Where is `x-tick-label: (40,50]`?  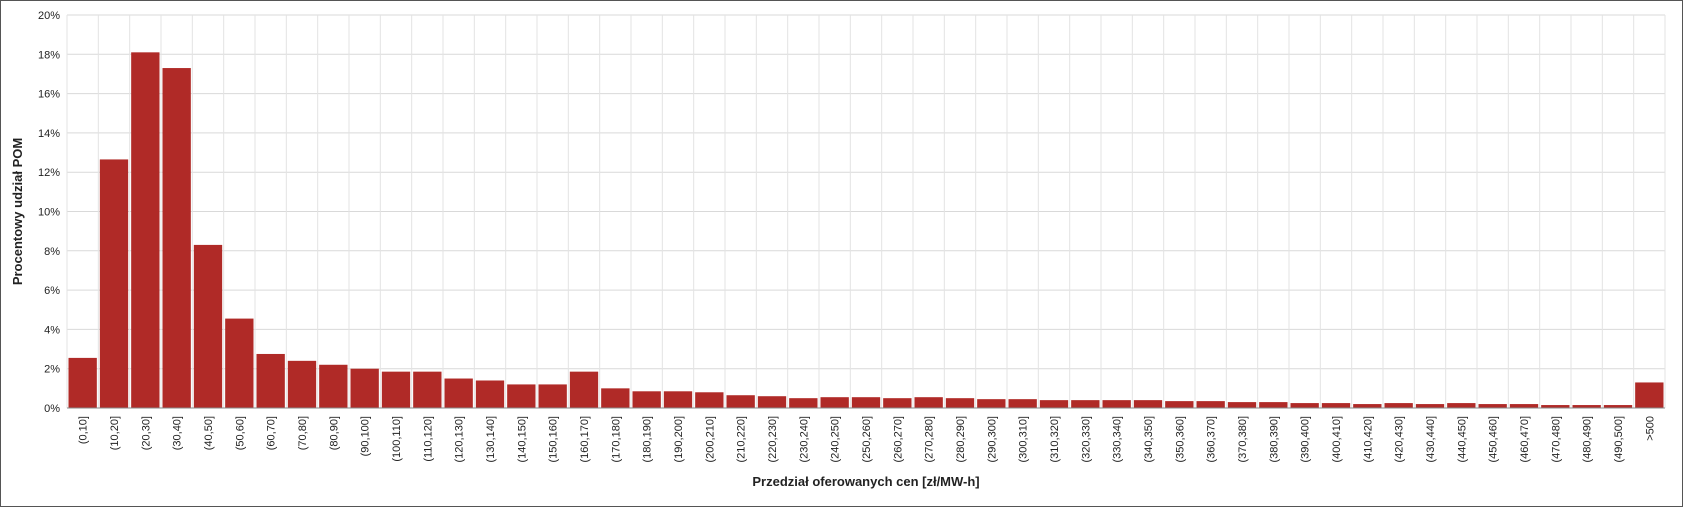
x-tick-label: (40,50] is located at coordinates (209, 433).